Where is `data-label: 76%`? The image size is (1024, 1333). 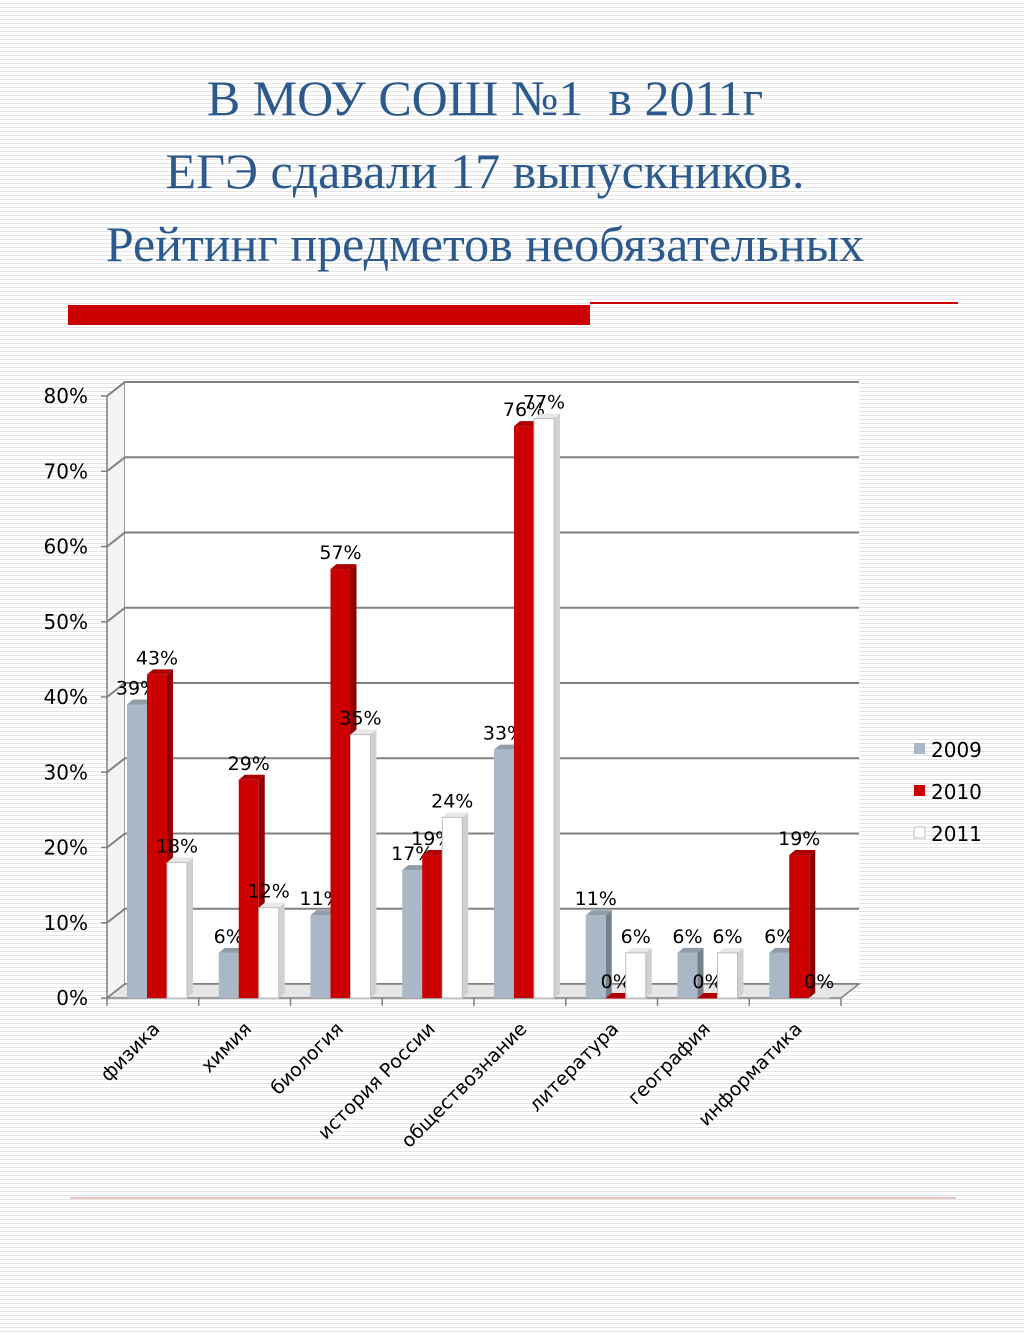
data-label: 76% is located at coordinates (524, 410).